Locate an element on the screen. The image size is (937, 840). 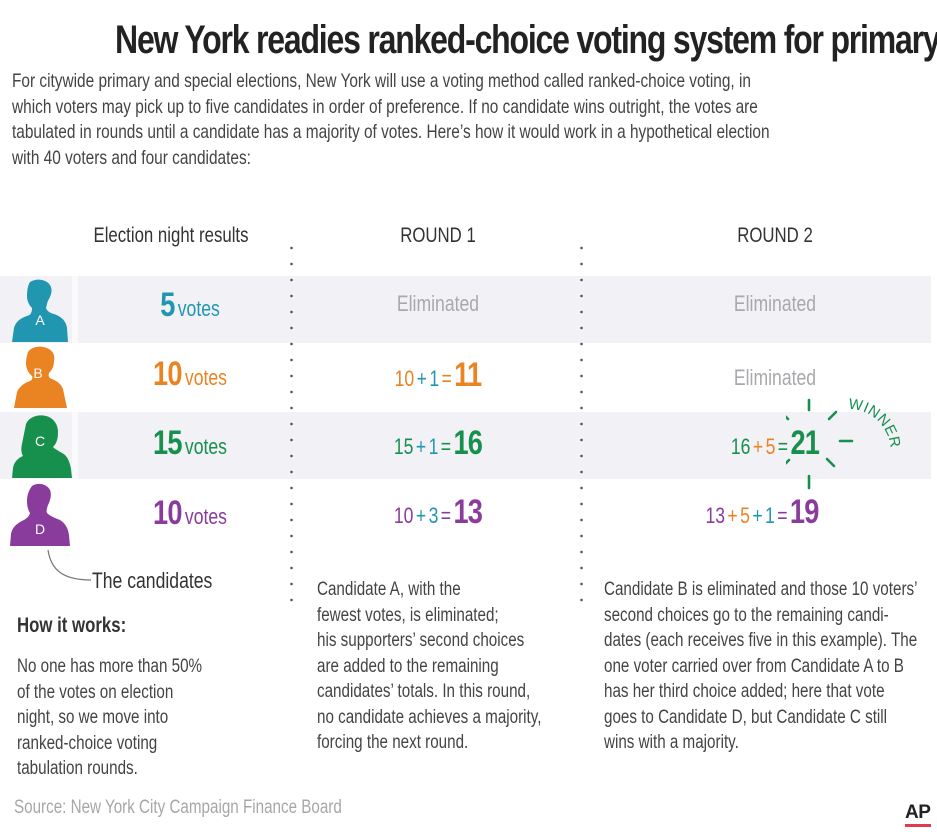
round1-result-b: 10 +1 =11 is located at coordinates (438, 375).